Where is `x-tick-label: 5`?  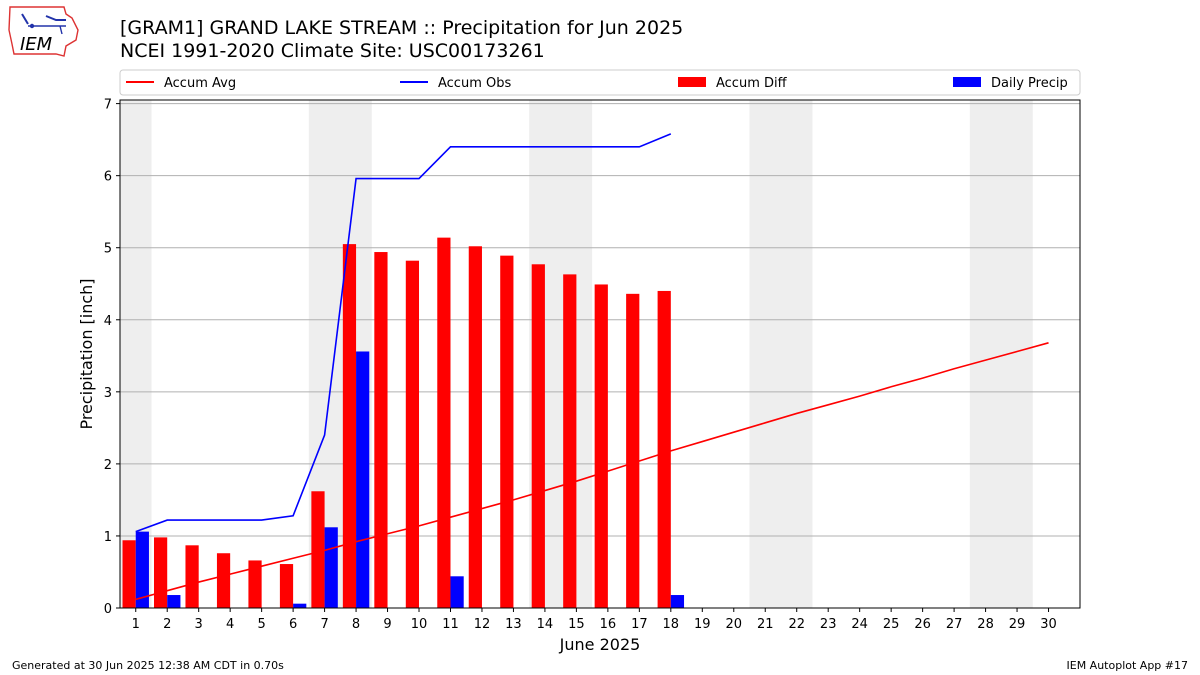
x-tick-label: 5 is located at coordinates (261, 624).